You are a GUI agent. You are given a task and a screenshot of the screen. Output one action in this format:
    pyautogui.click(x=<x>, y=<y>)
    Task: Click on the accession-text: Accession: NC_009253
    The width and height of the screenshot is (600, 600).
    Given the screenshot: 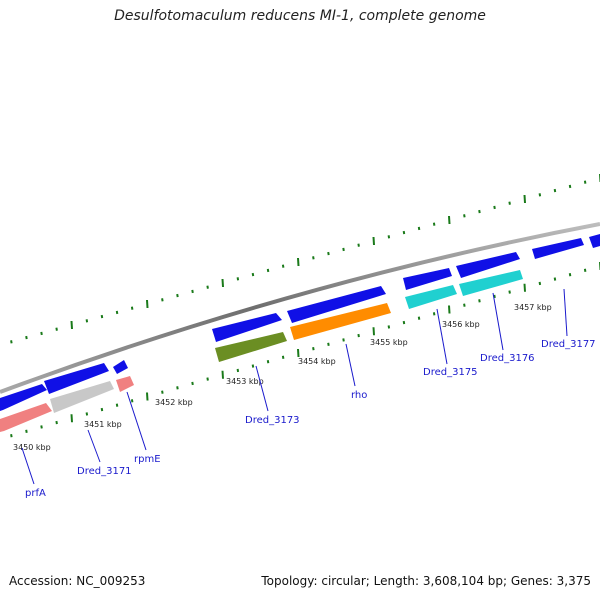 What is the action you would take?
    pyautogui.click(x=77, y=581)
    